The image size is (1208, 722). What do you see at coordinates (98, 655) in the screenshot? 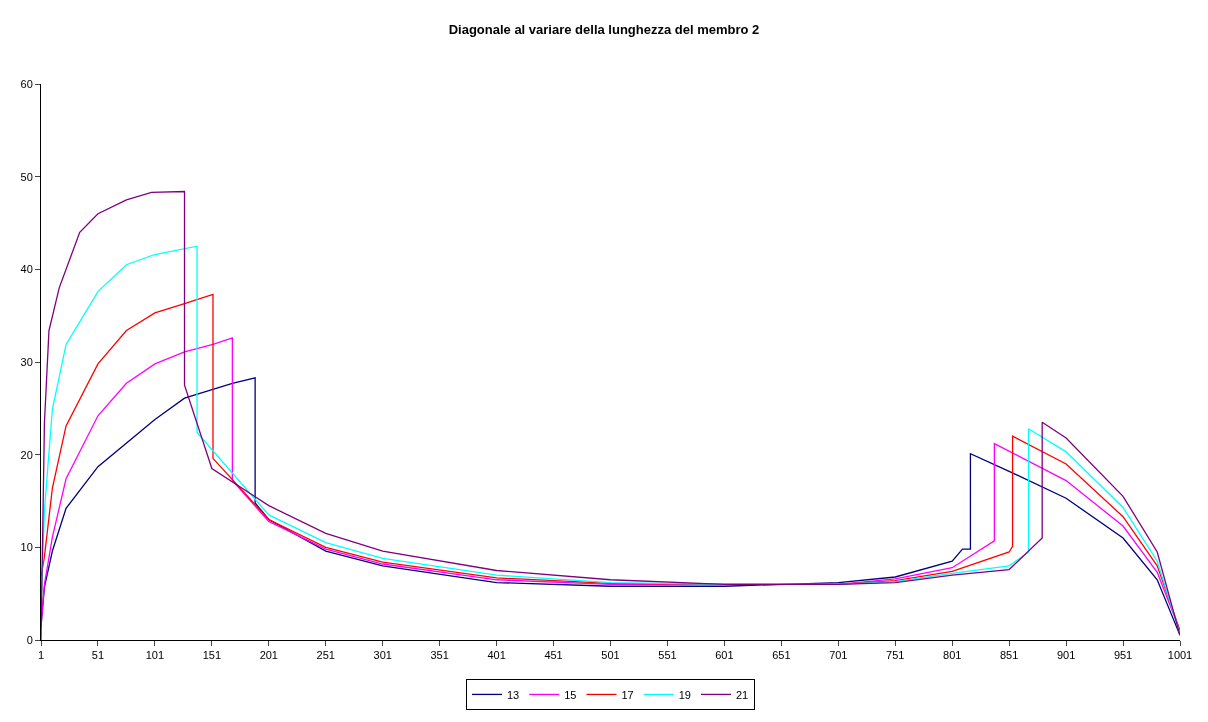
I see `x-tick-label: 51` at bounding box center [98, 655].